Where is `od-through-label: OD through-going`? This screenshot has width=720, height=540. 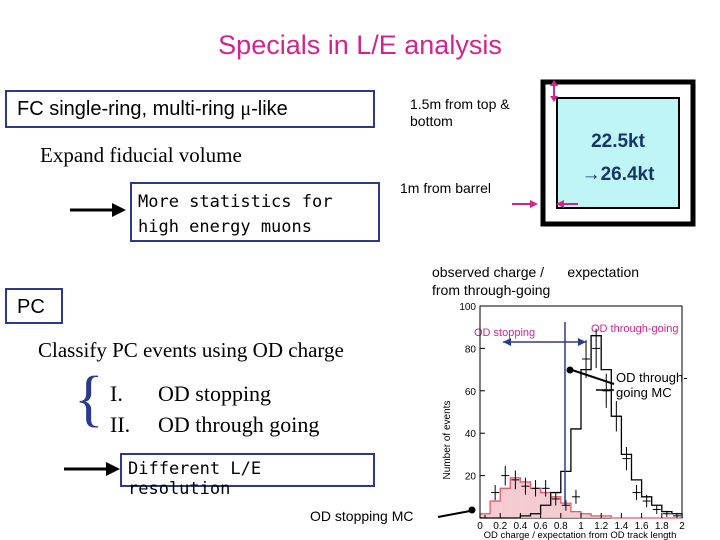 od-through-label: OD through-going is located at coordinates (635, 329).